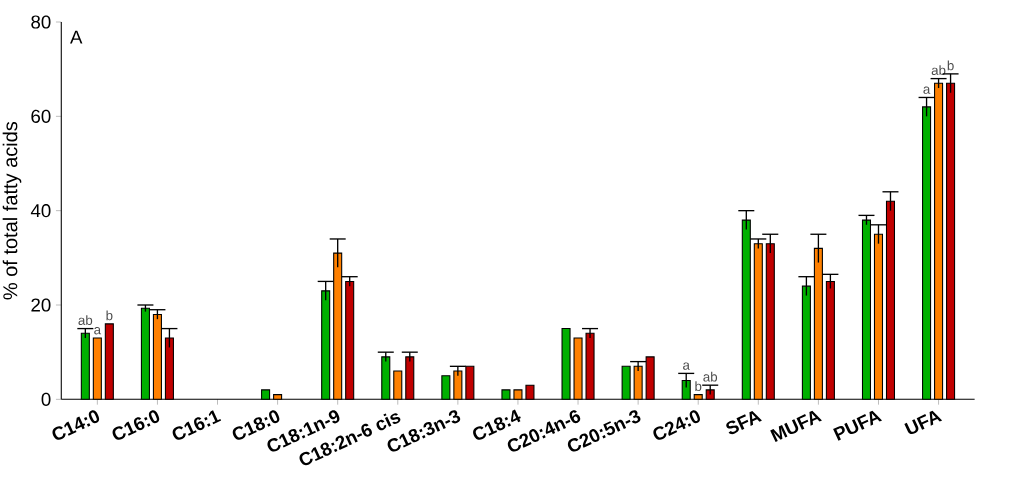 The width and height of the screenshot is (1017, 482). What do you see at coordinates (76, 37) in the screenshot?
I see `annotation: A` at bounding box center [76, 37].